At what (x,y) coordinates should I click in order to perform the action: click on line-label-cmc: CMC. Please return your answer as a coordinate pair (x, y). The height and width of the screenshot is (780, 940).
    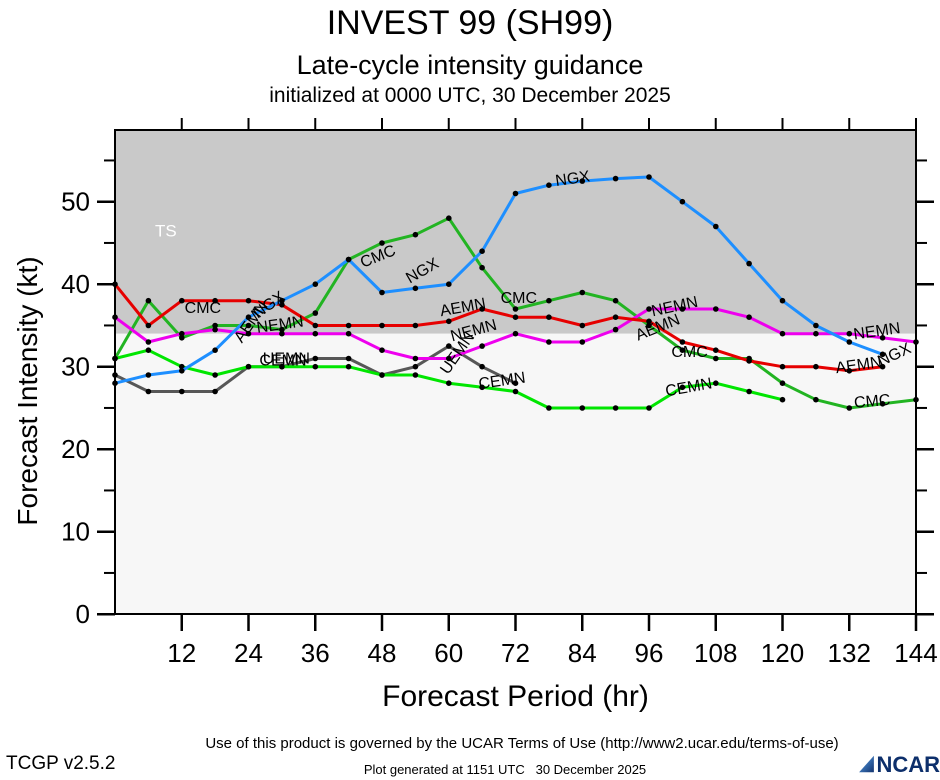
    Looking at the image, I should click on (689, 352).